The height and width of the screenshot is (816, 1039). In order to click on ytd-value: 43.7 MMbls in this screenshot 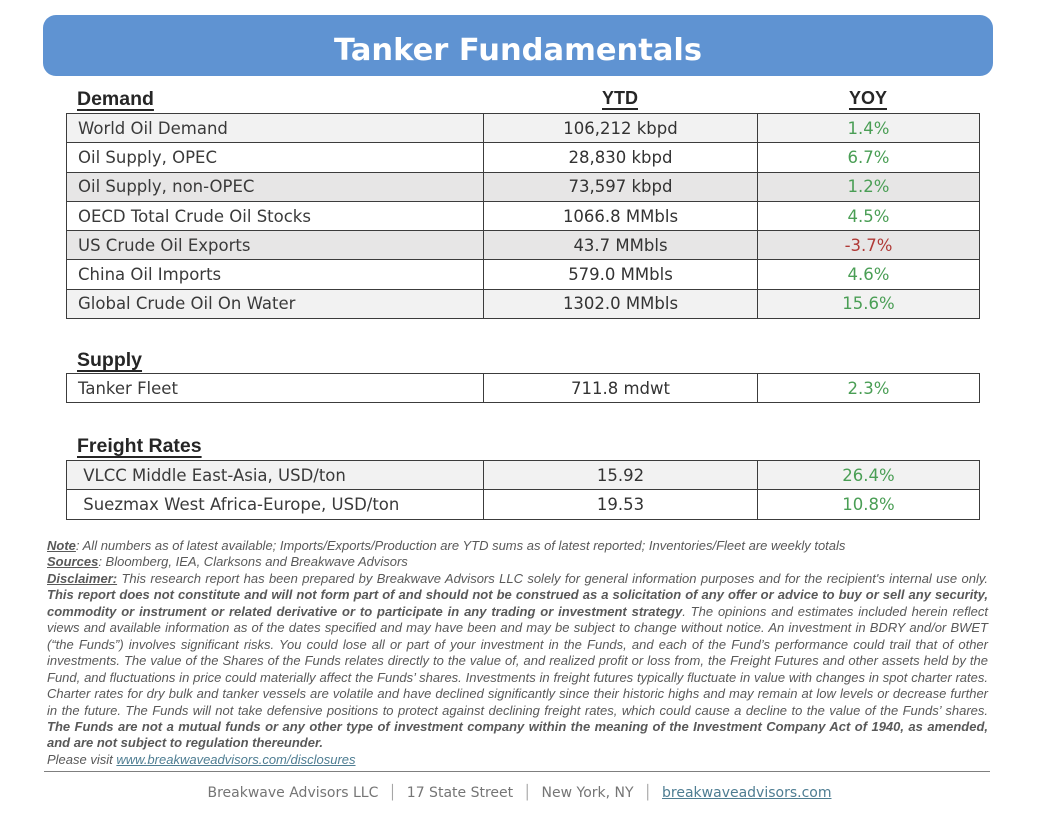, I will do `click(620, 245)`.